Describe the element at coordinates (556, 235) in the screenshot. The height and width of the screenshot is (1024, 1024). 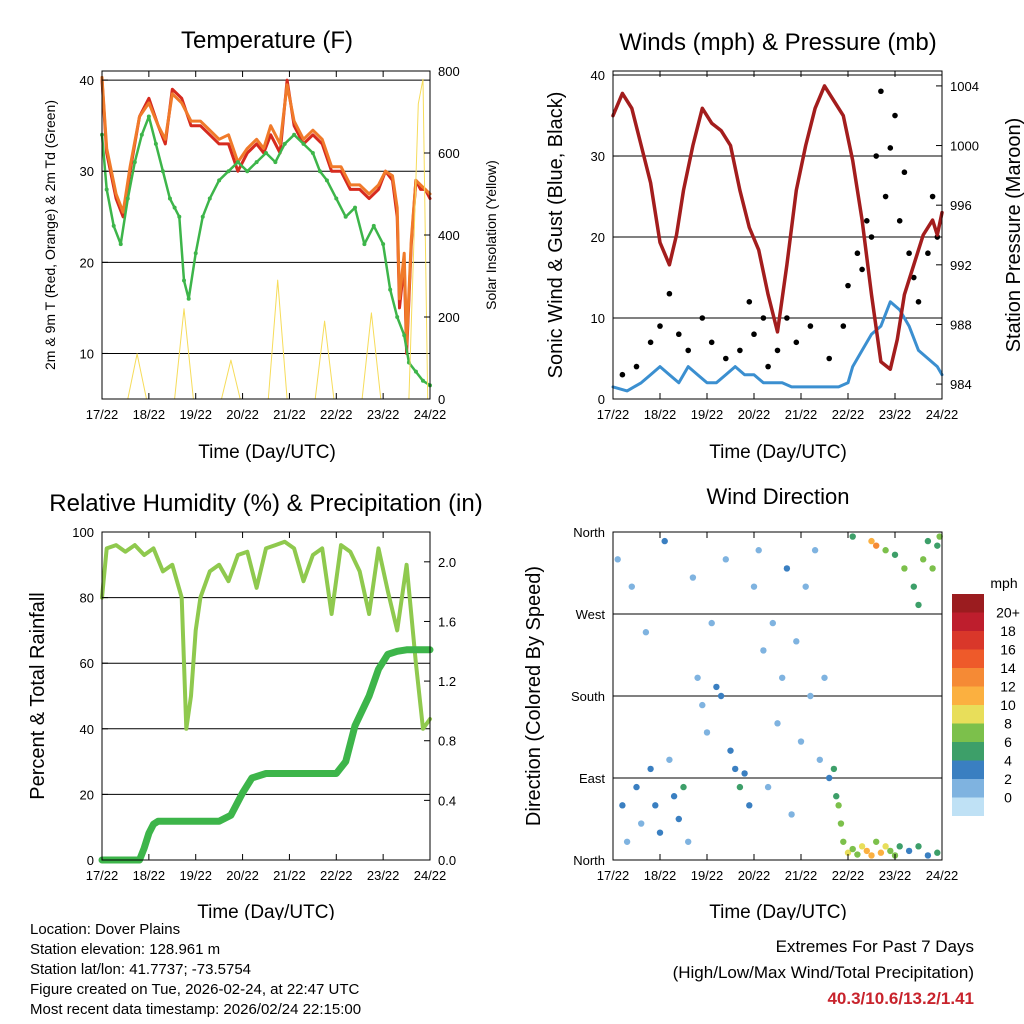
I see `winds-y-axis-label: Sonic Wind & Gust (Blue, Black)` at that location.